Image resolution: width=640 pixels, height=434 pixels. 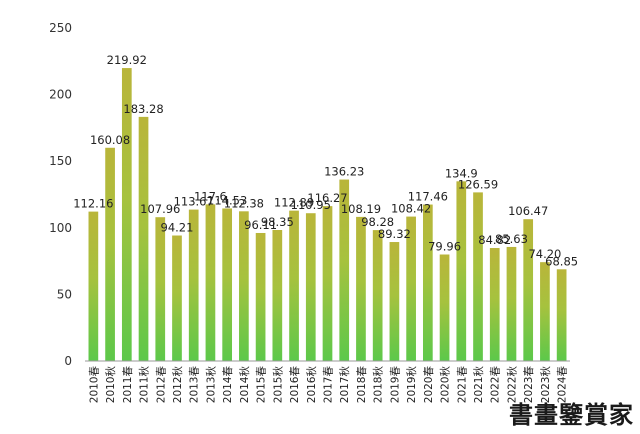 I want to click on x-tick-label: 2023春, so click(x=529, y=385).